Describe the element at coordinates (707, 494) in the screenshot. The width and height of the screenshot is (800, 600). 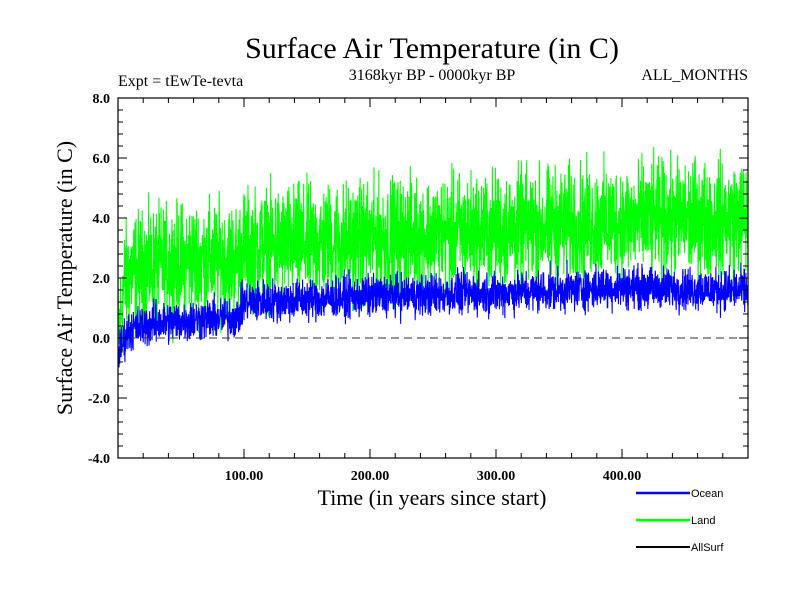
I see `legend-label-ocean: Ocean` at that location.